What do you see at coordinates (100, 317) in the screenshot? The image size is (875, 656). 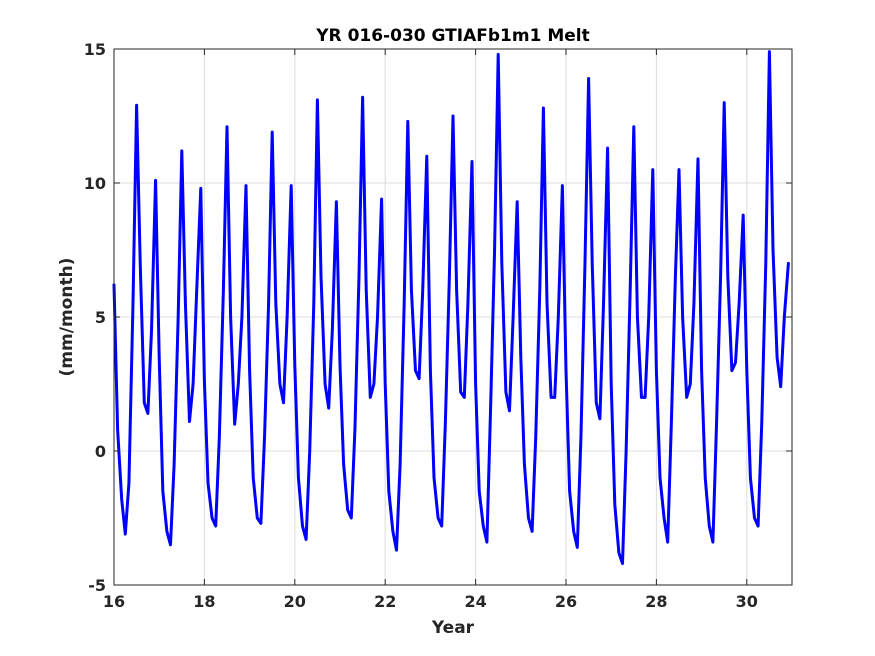 I see `y-tick-label: 5` at bounding box center [100, 317].